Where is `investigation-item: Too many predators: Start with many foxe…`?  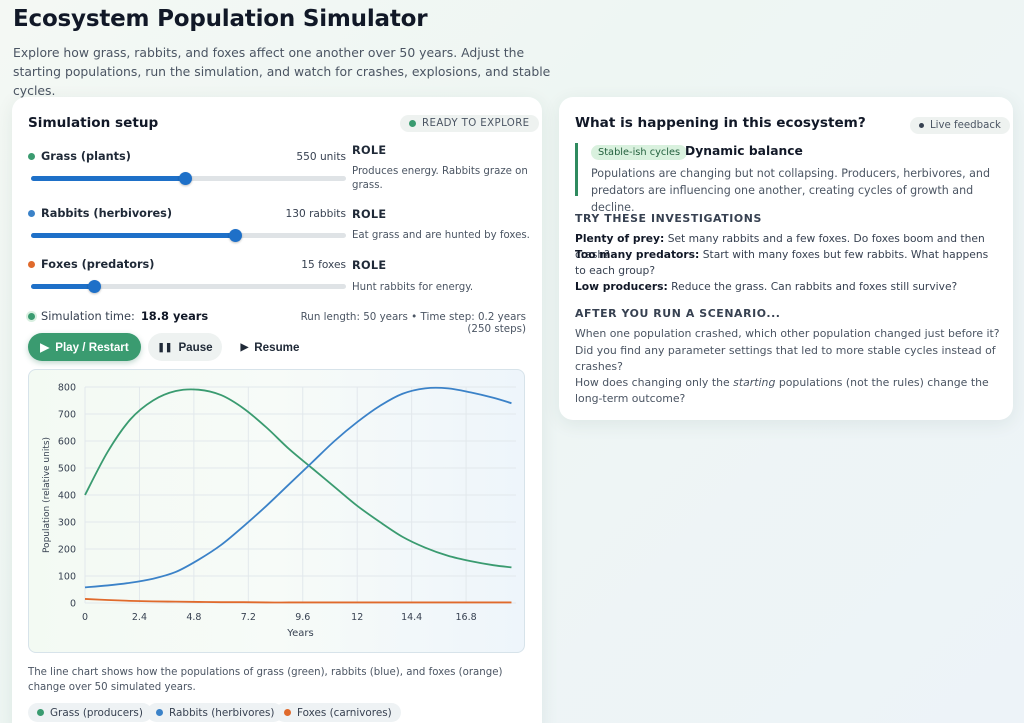 investigation-item: Too many predators: Start with many foxe… is located at coordinates (787, 263).